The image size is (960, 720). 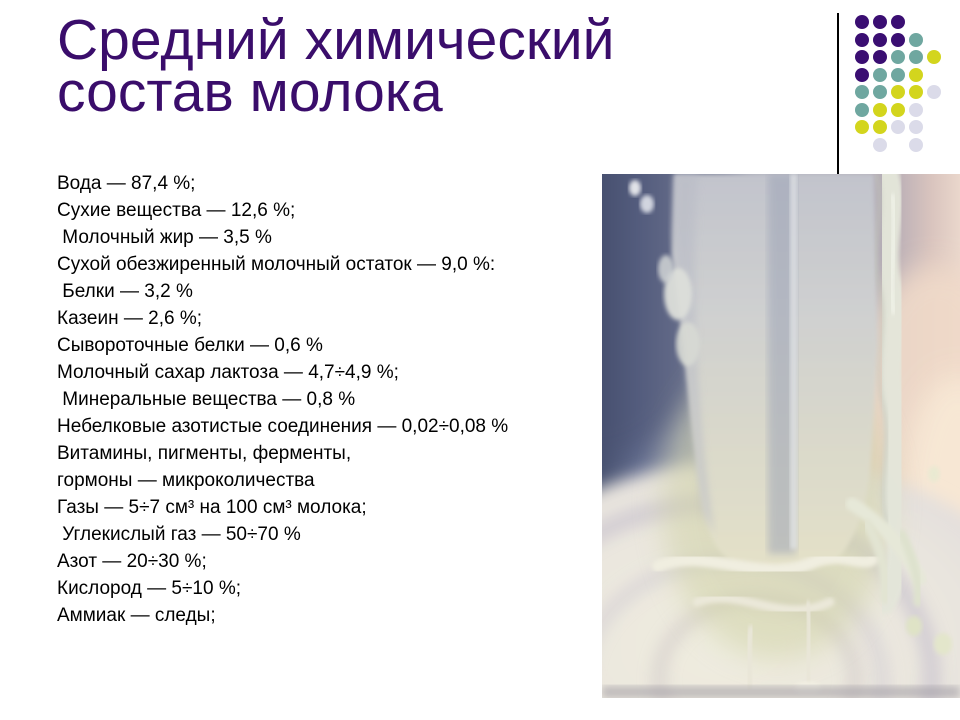 I want to click on composition-line: Вода — 87,4 %;, so click(x=126, y=183).